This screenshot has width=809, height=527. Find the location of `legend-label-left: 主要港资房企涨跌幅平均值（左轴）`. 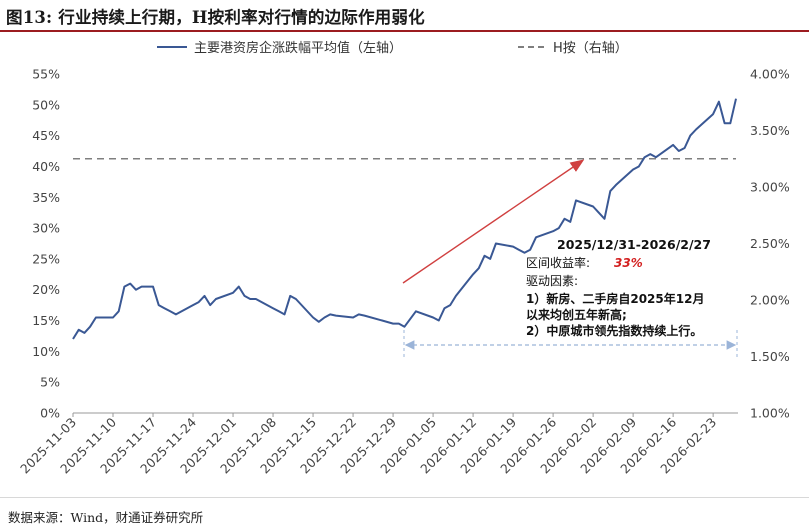

legend-label-left: 主要港资房企涨跌幅平均值（左轴） is located at coordinates (298, 48).